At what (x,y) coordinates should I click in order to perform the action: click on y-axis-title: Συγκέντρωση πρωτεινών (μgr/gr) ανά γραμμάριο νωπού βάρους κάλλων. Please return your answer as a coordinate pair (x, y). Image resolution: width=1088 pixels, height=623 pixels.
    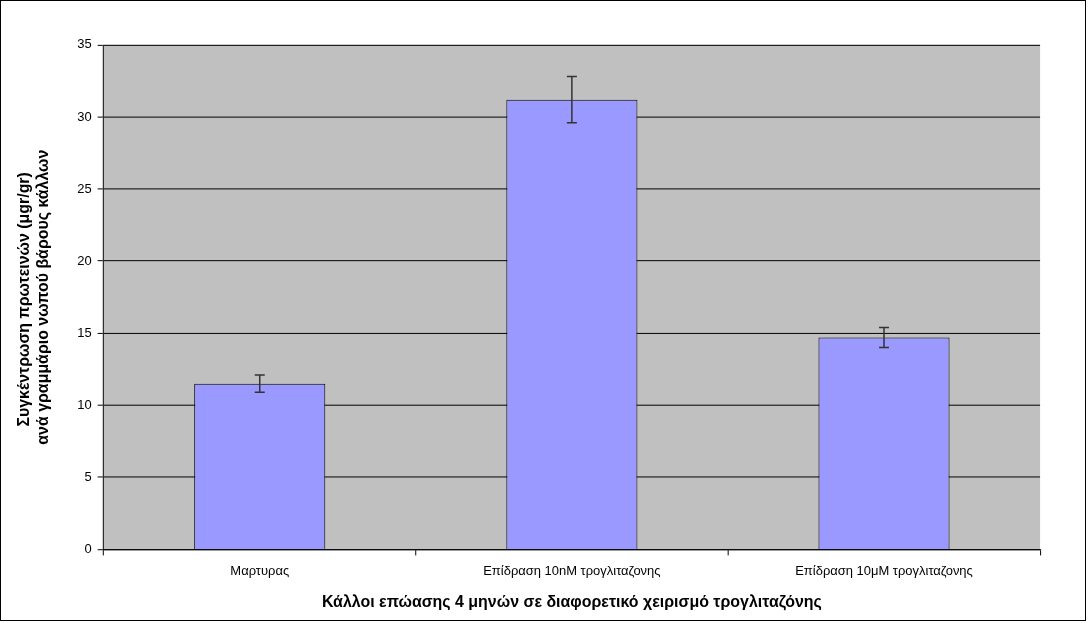
    Looking at the image, I should click on (33, 297).